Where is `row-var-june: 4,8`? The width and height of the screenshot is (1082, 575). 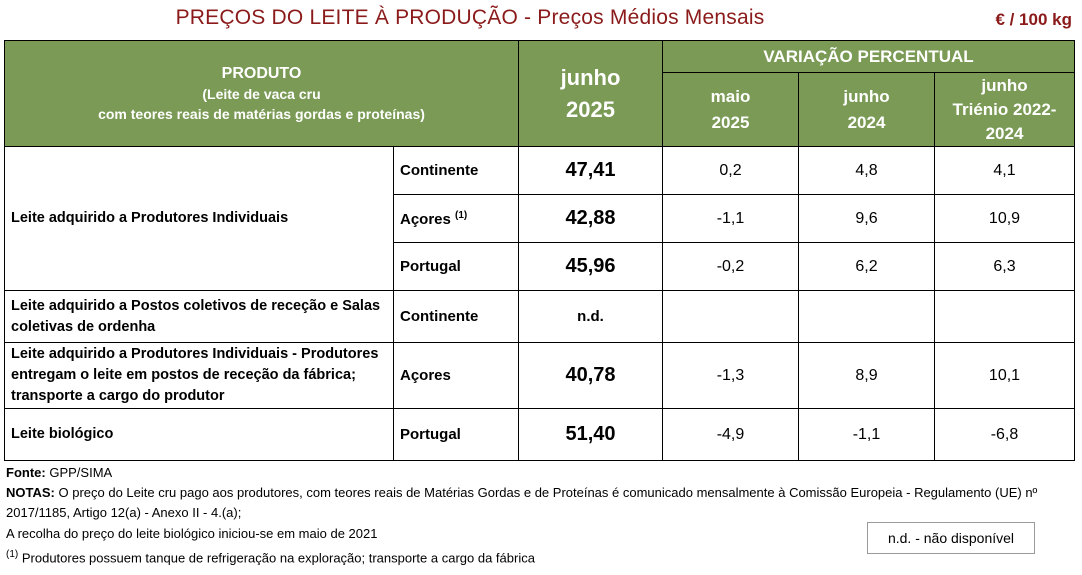 row-var-june: 4,8 is located at coordinates (866, 170).